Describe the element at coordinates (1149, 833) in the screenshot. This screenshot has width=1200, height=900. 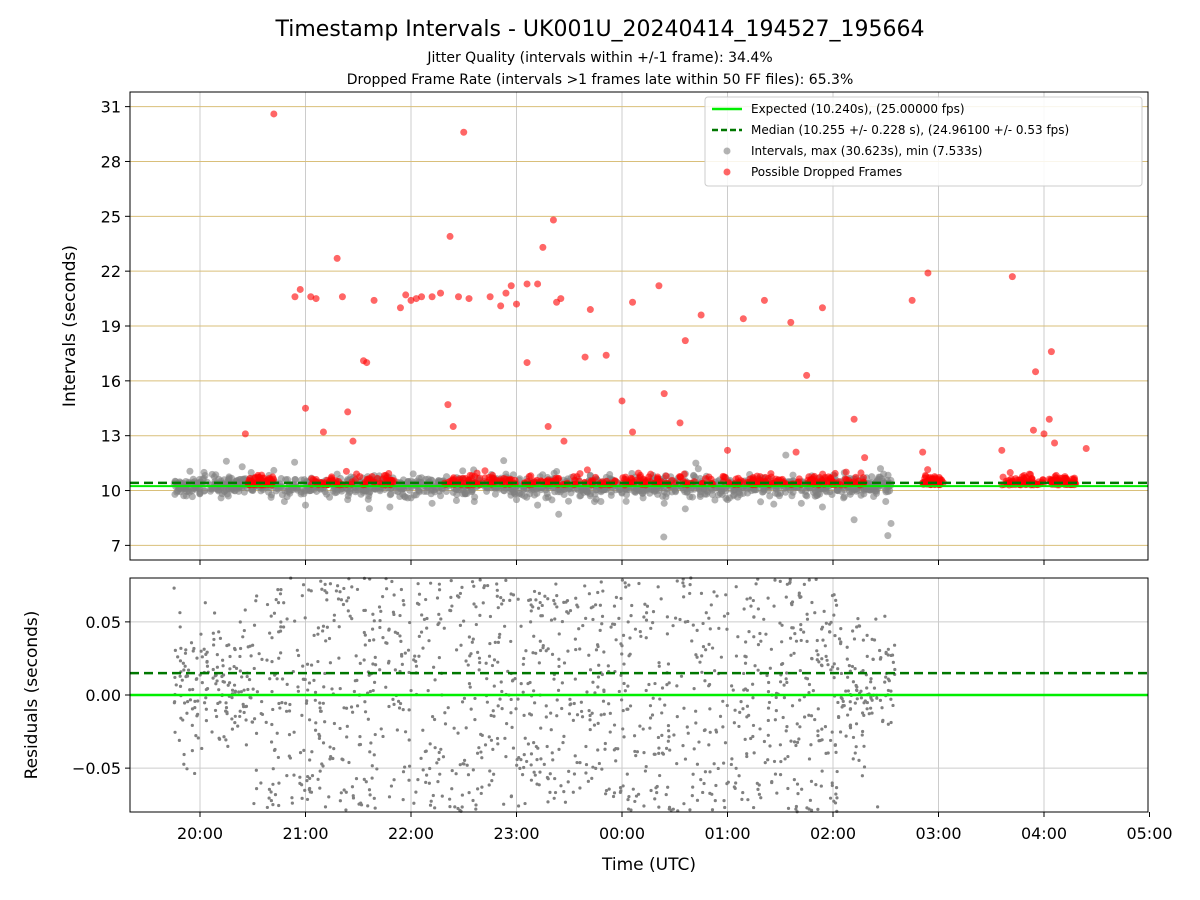
I see `xtick-label-9: 05:00` at that location.